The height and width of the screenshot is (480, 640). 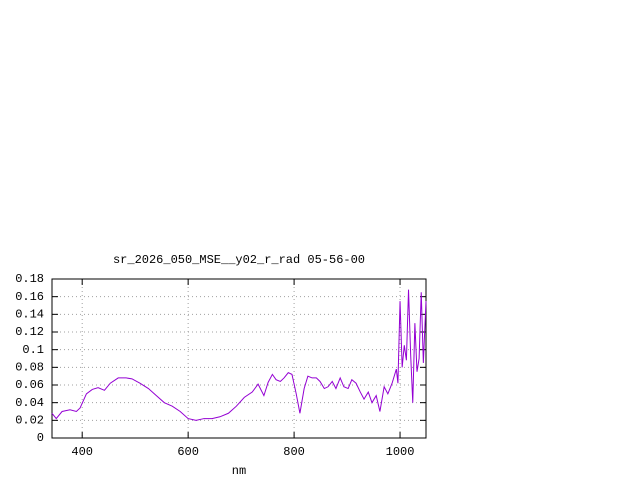 I want to click on x-tick-label: 400, so click(x=82, y=452).